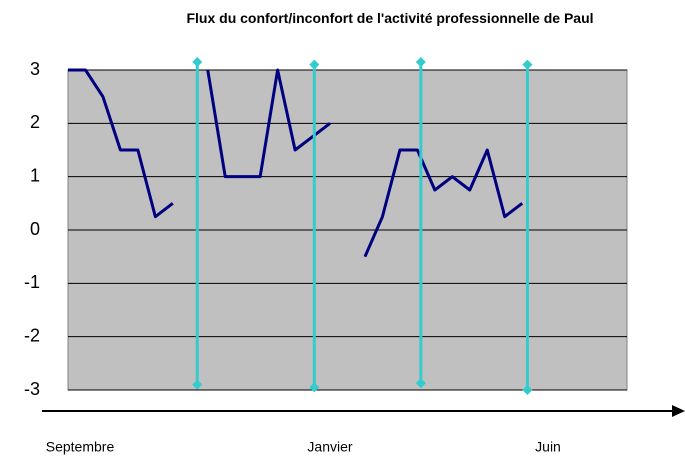 The height and width of the screenshot is (463, 685). Describe the element at coordinates (80, 447) in the screenshot. I see `x-label: Septembre` at that location.